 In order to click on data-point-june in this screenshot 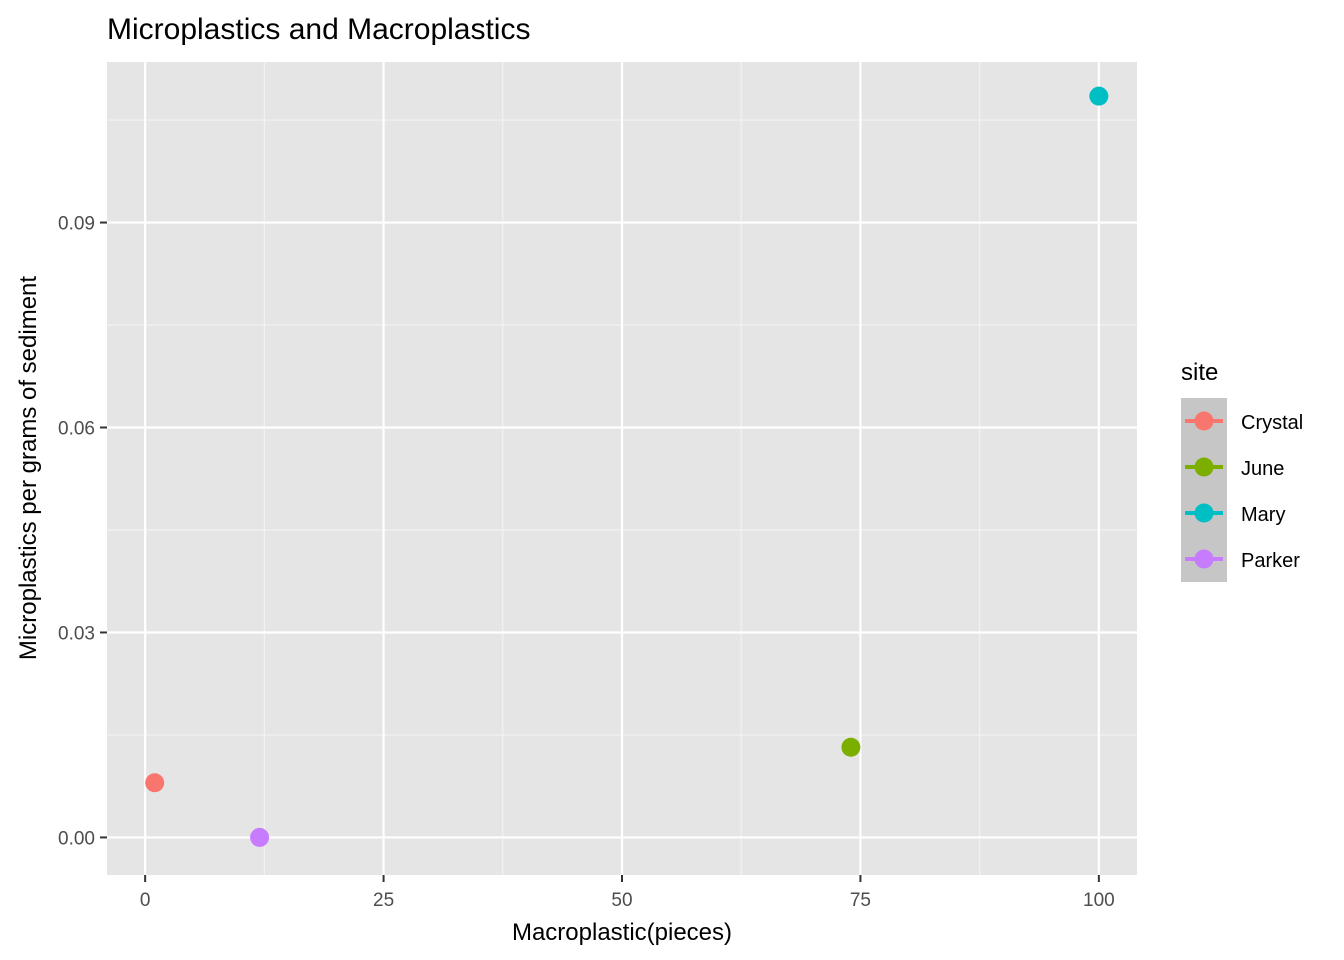, I will do `click(851, 747)`.